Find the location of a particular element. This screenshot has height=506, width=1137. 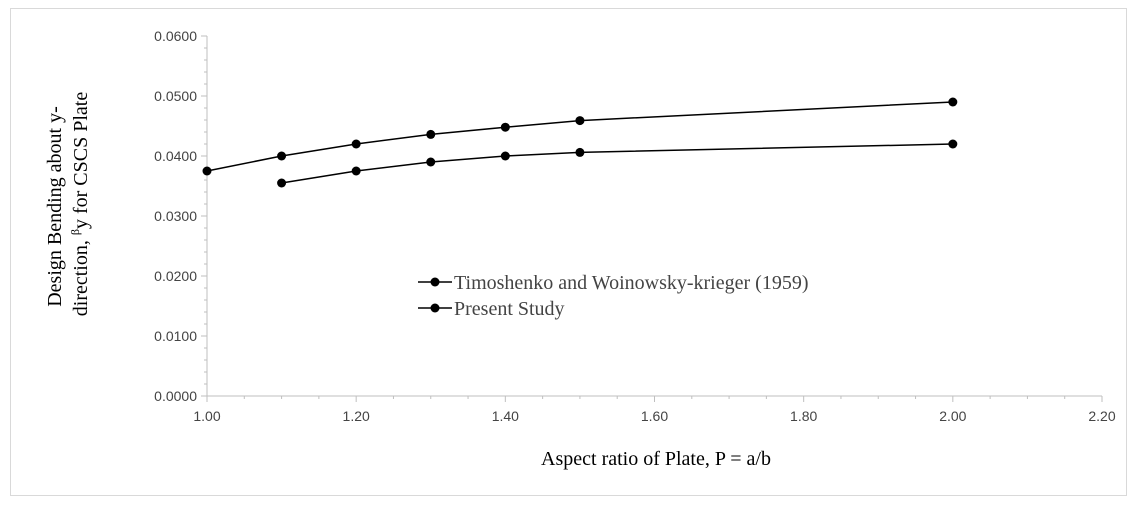

x-tick-label: 1.60 is located at coordinates (654, 416).